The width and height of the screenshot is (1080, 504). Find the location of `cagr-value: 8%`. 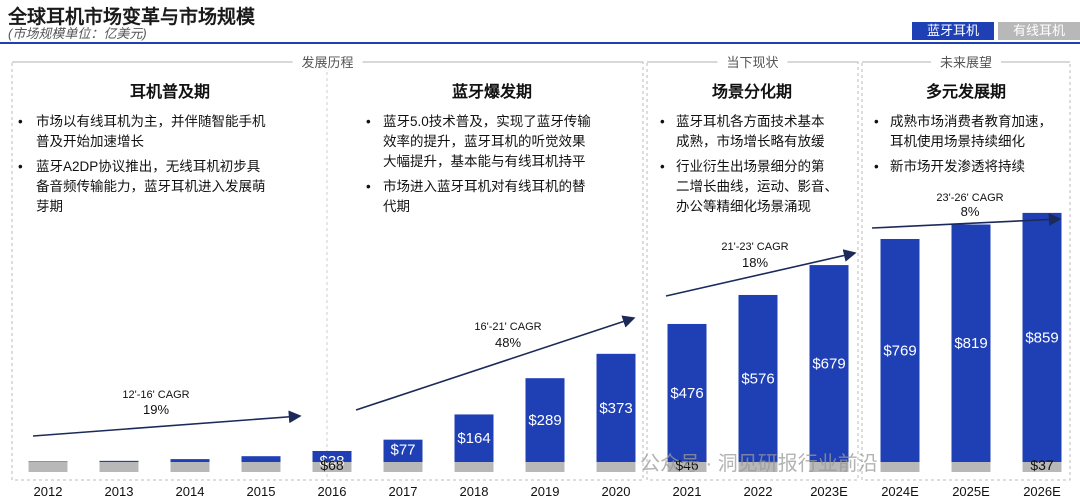

cagr-value: 8% is located at coordinates (970, 211).